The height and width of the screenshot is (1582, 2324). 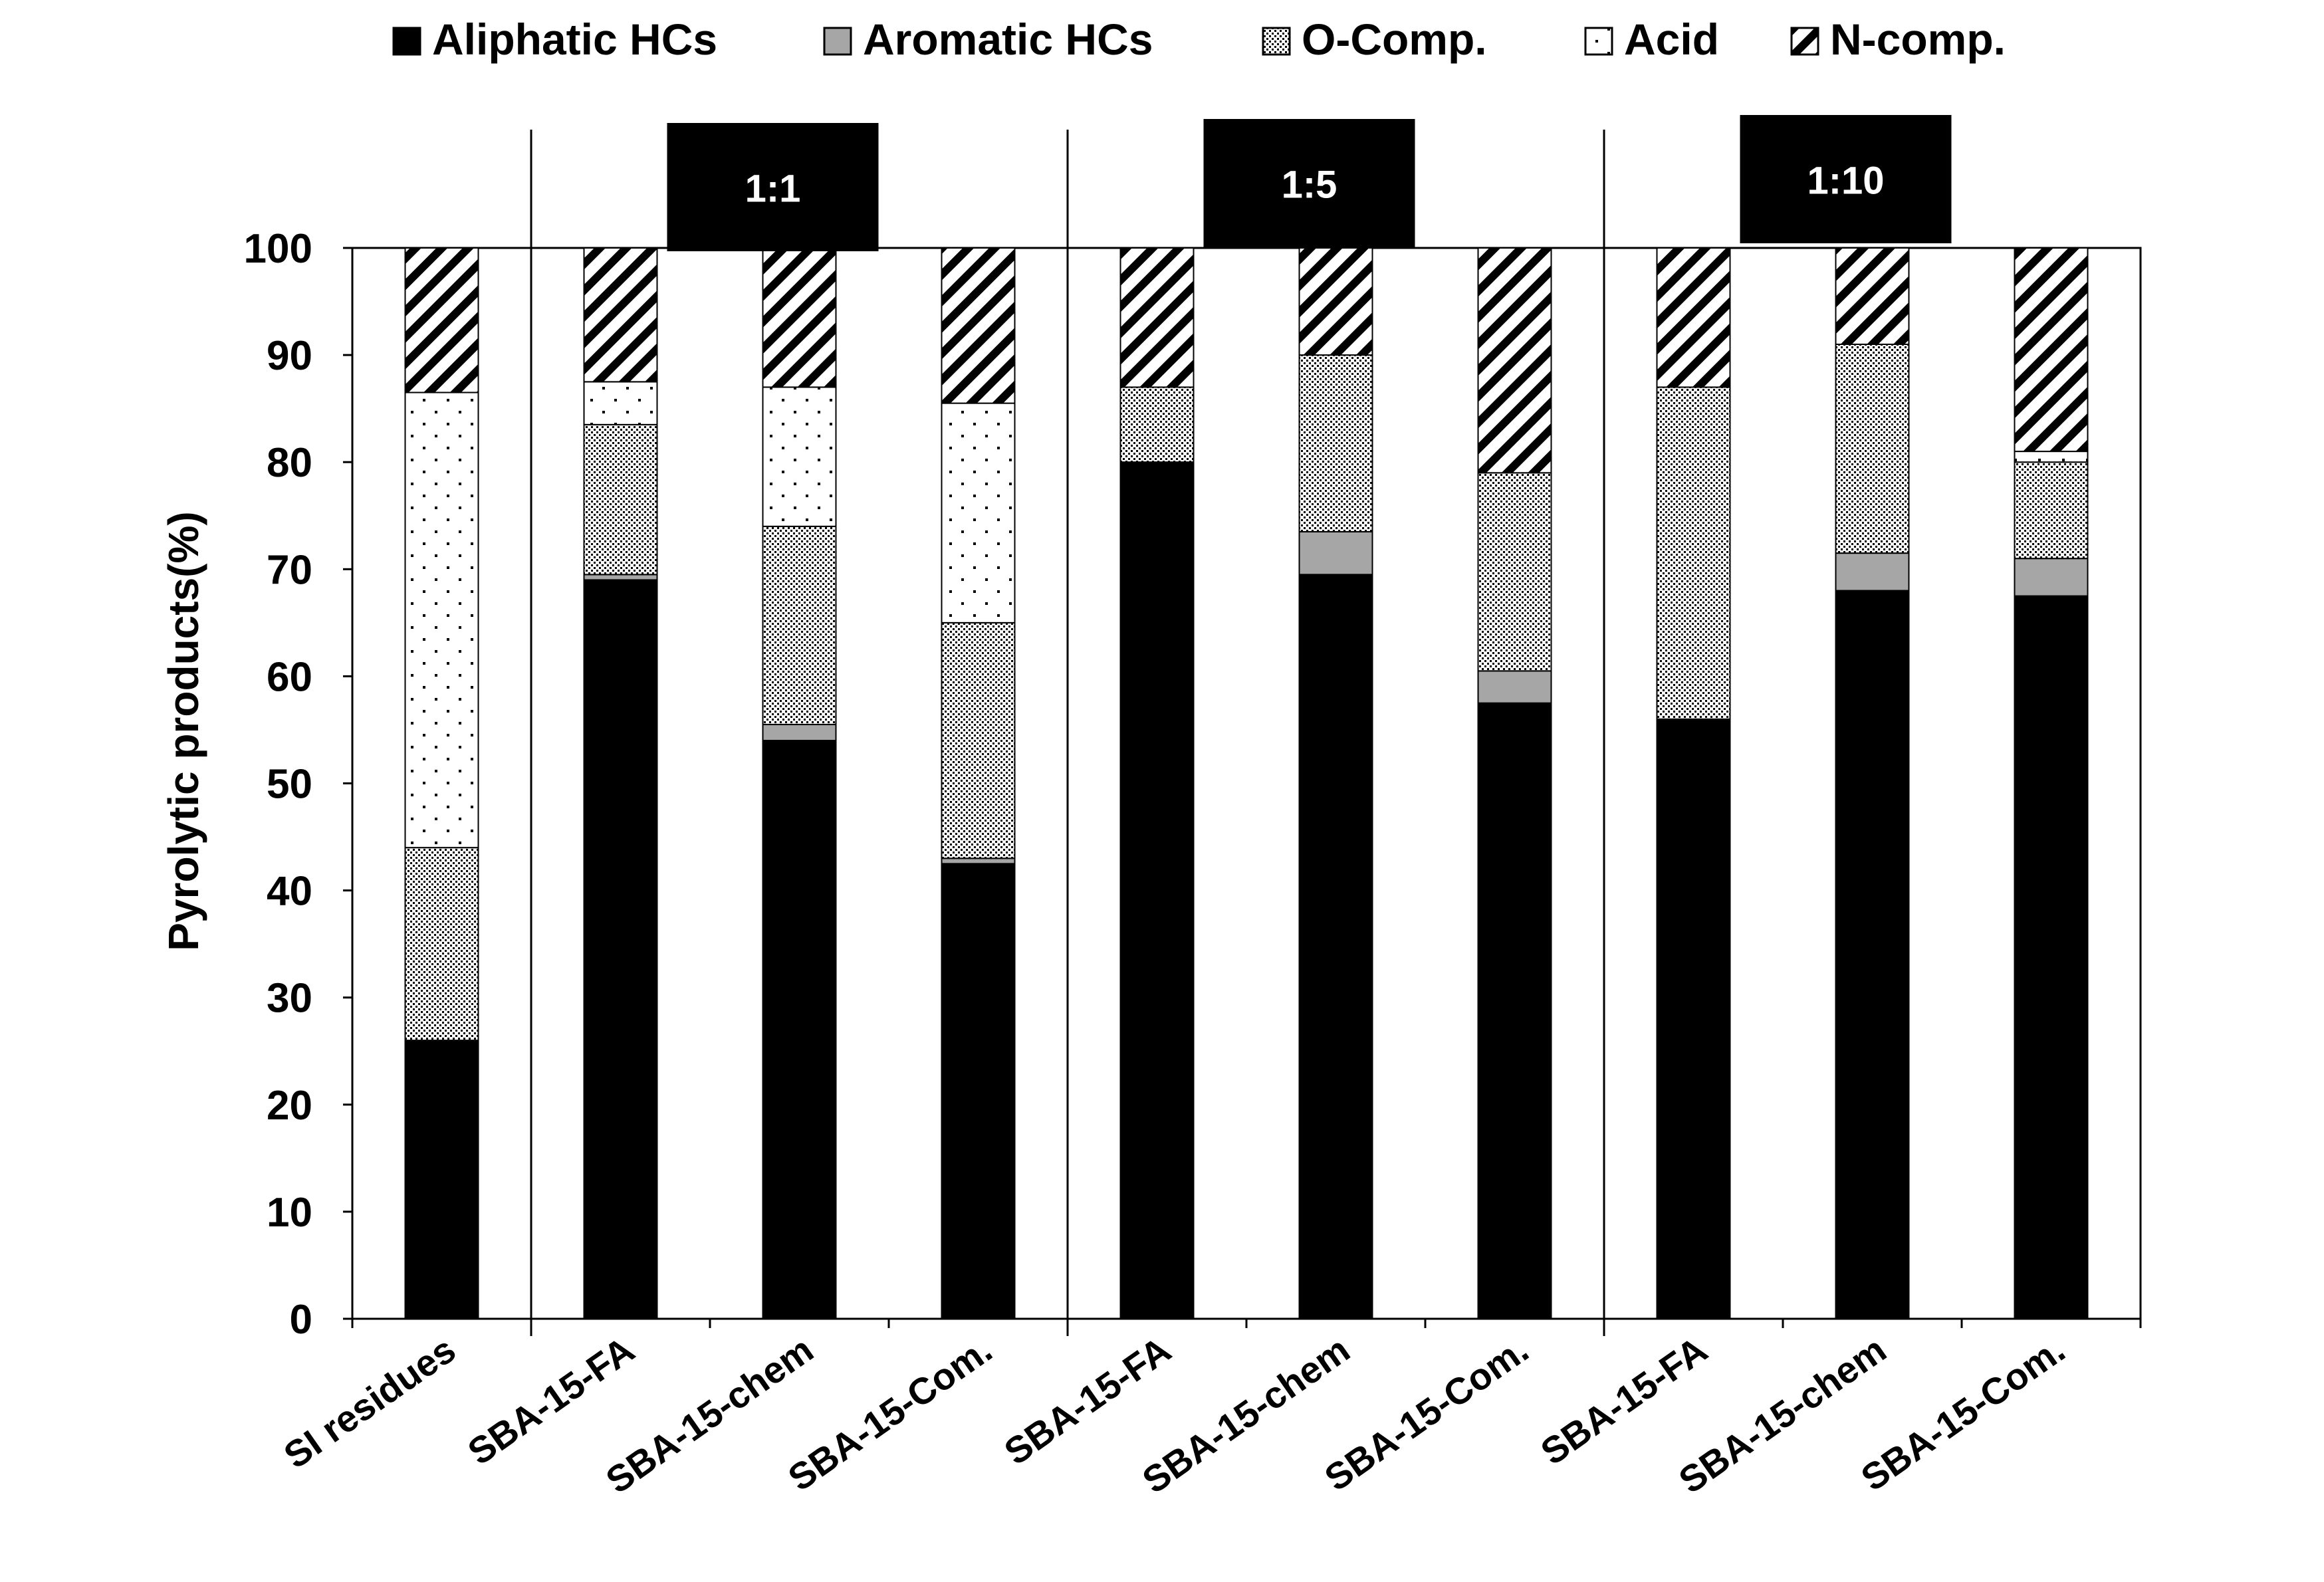 I want to click on legend-label: Acid, so click(x=1671, y=39).